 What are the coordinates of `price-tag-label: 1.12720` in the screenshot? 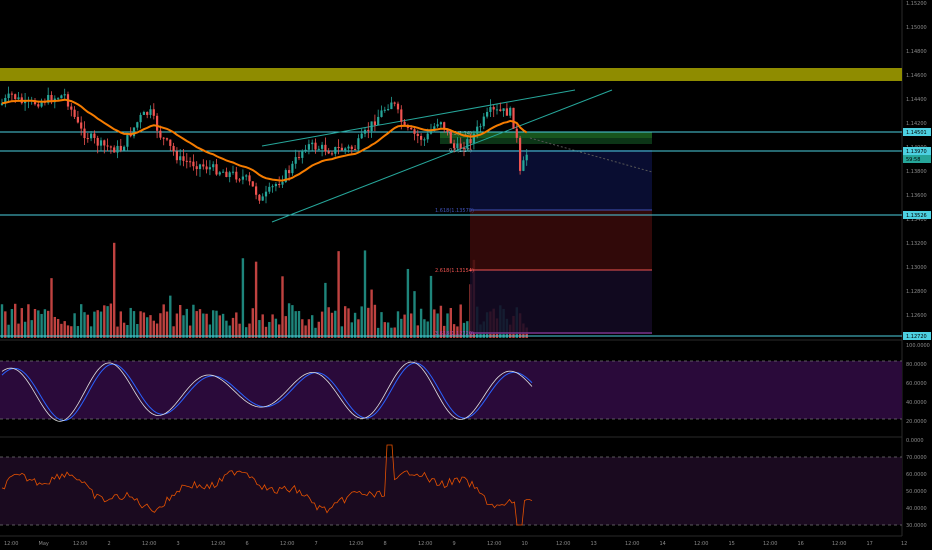 It's located at (916, 337).